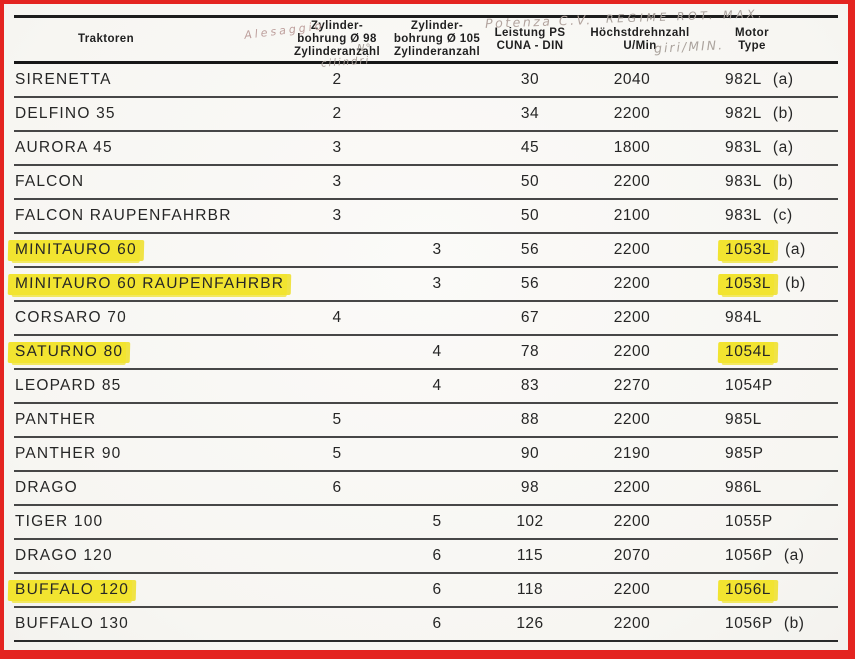 The width and height of the screenshot is (855, 659). What do you see at coordinates (748, 352) in the screenshot?
I see `motor-code: 1054L` at bounding box center [748, 352].